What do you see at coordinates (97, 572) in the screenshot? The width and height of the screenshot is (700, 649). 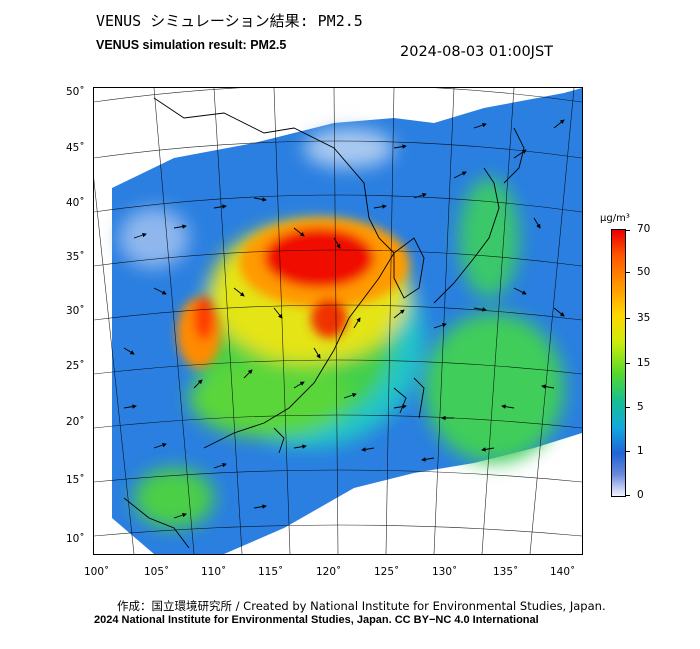 I see `lon-tick-label: 100˚` at bounding box center [97, 572].